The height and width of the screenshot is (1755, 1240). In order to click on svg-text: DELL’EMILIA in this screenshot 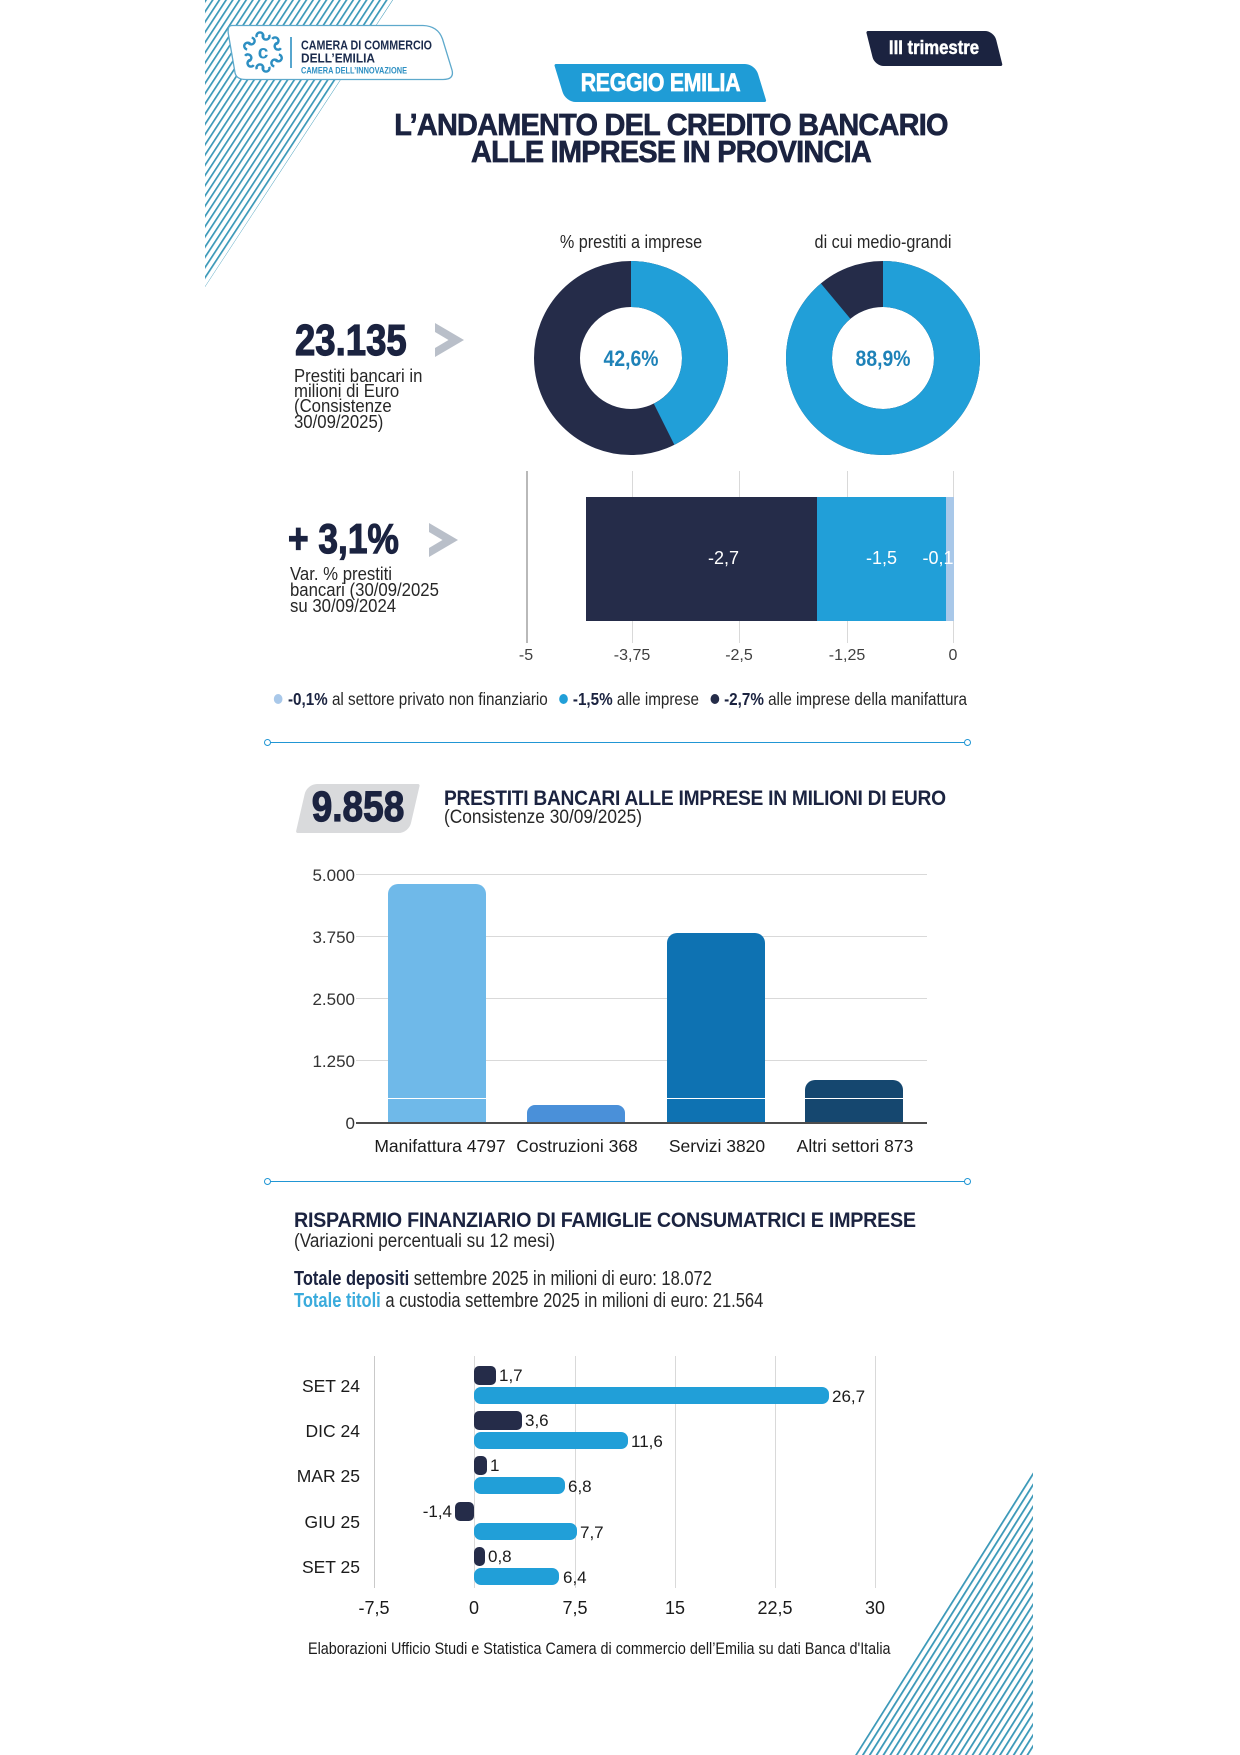, I will do `click(338, 58)`.